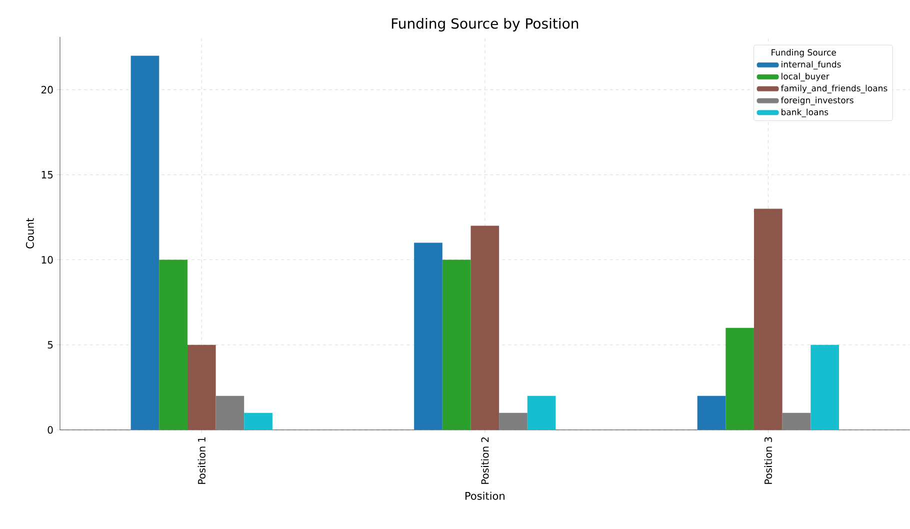  I want to click on y-tick-label: 5, so click(50, 345).